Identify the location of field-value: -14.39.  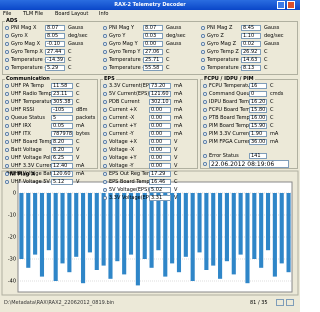
(55, 60).